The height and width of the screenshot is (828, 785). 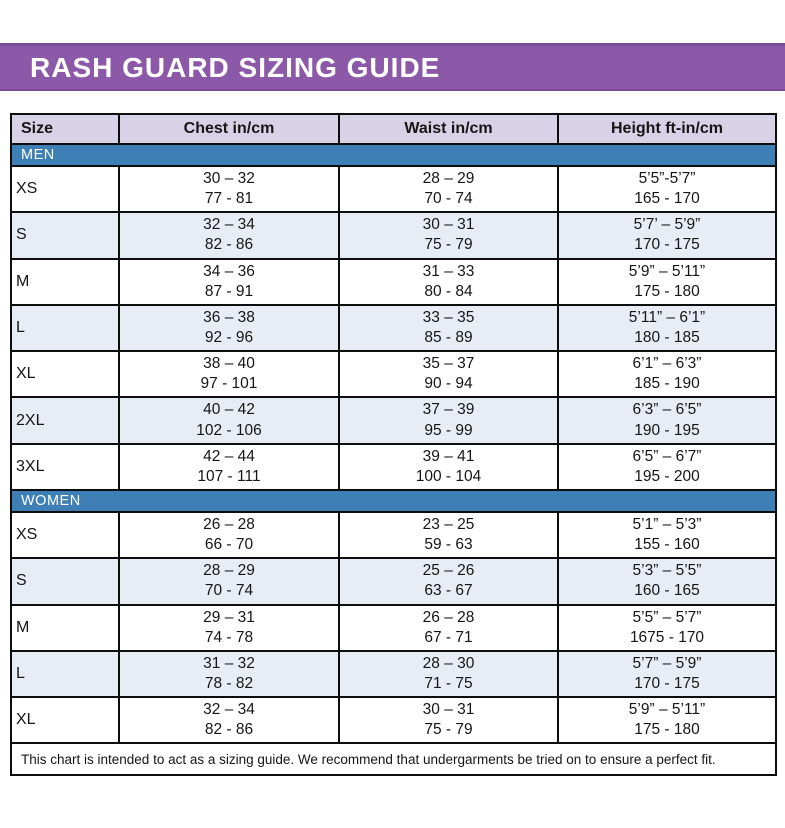 What do you see at coordinates (667, 178) in the screenshot?
I see `height-value-line: 5’5”-5’7”` at bounding box center [667, 178].